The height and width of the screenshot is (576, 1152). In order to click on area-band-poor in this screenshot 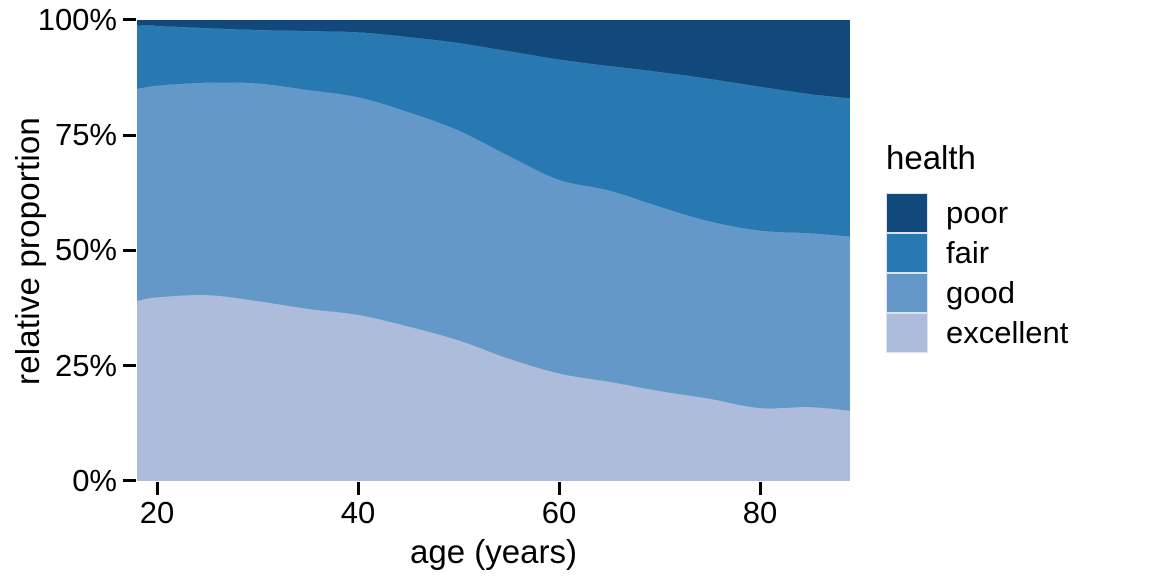, I will do `click(493, 59)`.